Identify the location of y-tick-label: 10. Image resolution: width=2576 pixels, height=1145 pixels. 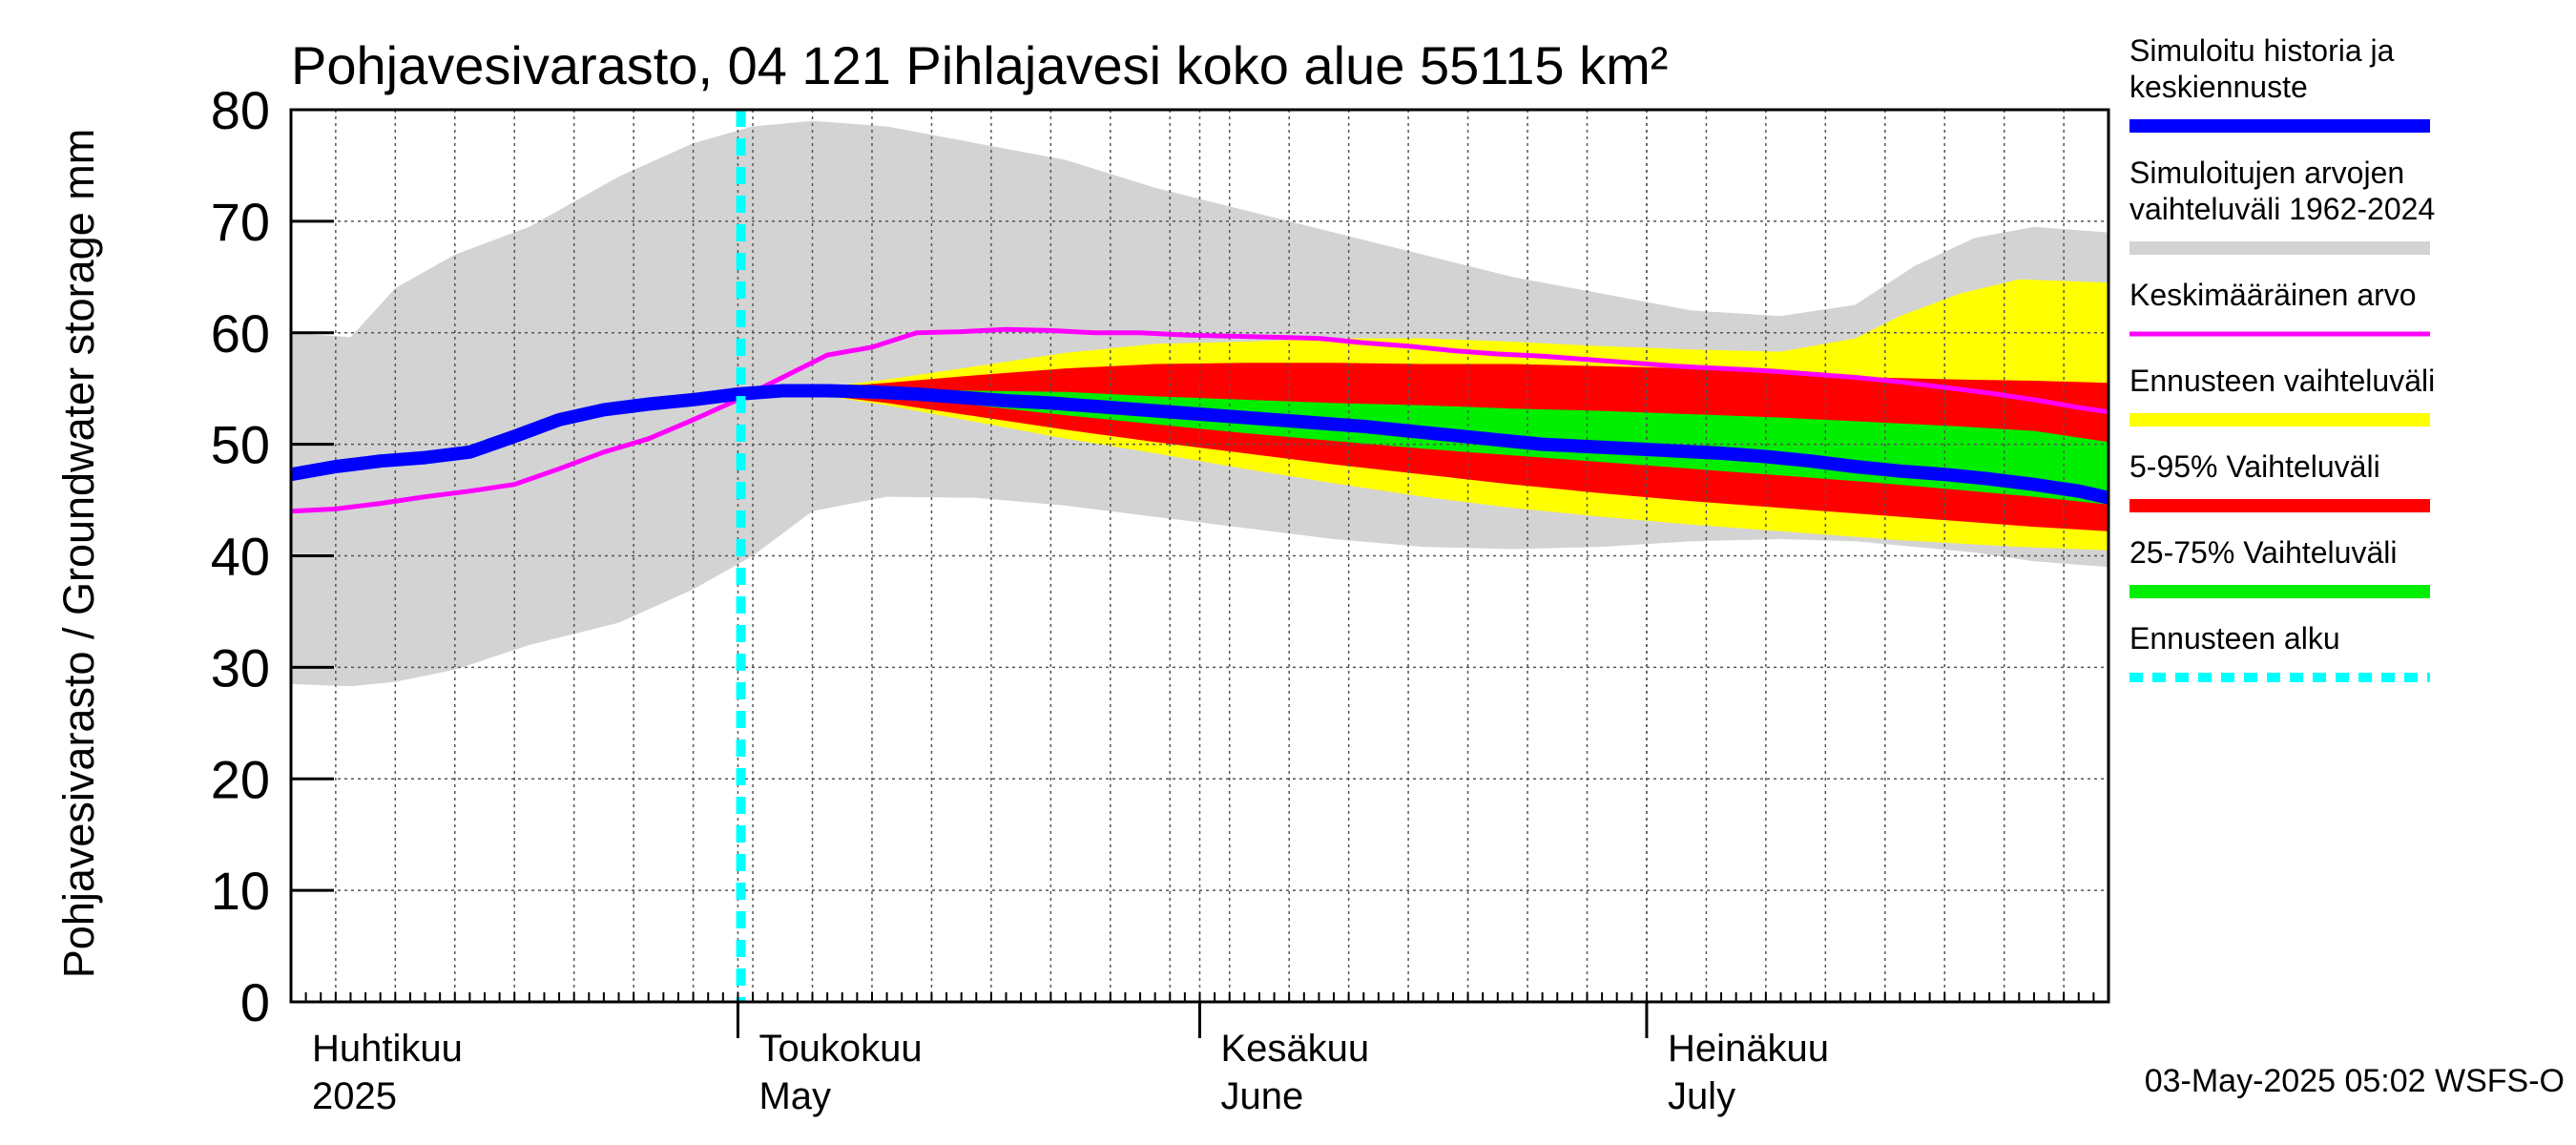
(240, 891).